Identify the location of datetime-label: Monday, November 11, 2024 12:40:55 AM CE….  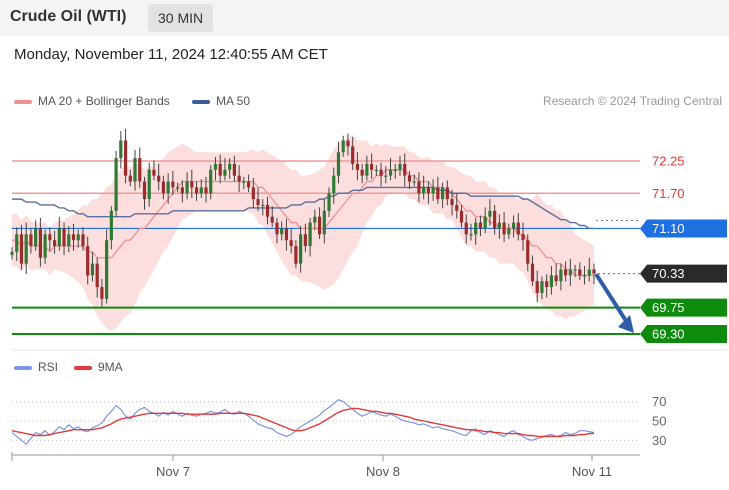
(171, 54).